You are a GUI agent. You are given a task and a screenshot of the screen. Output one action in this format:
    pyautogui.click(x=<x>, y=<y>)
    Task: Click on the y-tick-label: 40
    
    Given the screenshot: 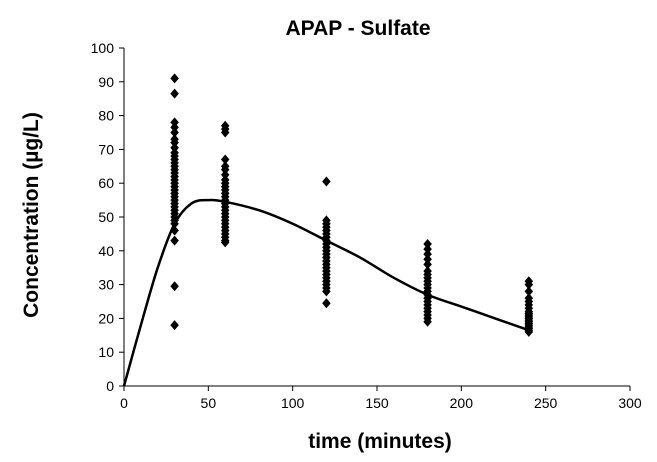 What is the action you would take?
    pyautogui.click(x=106, y=251)
    